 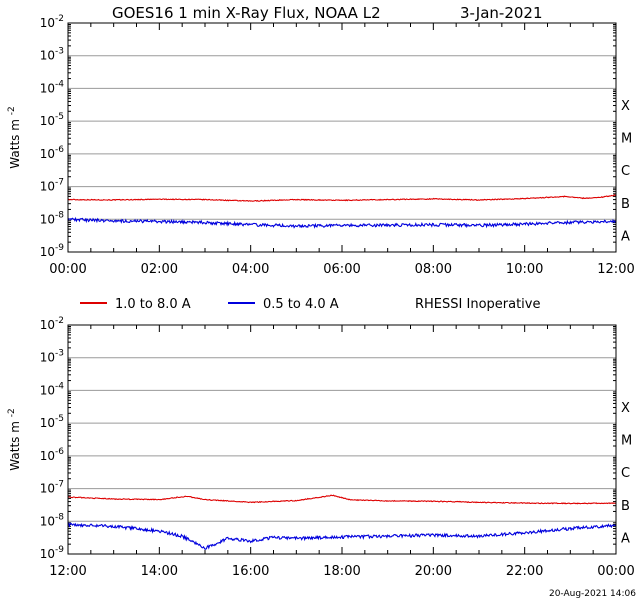 What do you see at coordinates (592, 594) in the screenshot?
I see `footer-timestamp: 20-Aug-2021 14:06` at bounding box center [592, 594].